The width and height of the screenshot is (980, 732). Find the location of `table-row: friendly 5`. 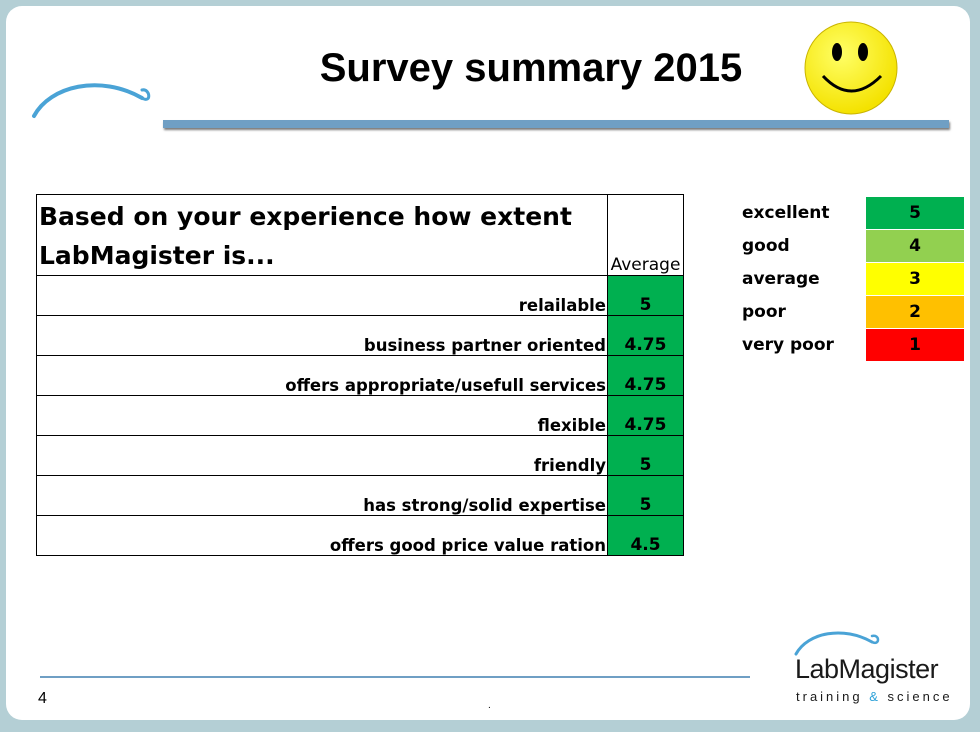

table-row: friendly 5 is located at coordinates (360, 455).